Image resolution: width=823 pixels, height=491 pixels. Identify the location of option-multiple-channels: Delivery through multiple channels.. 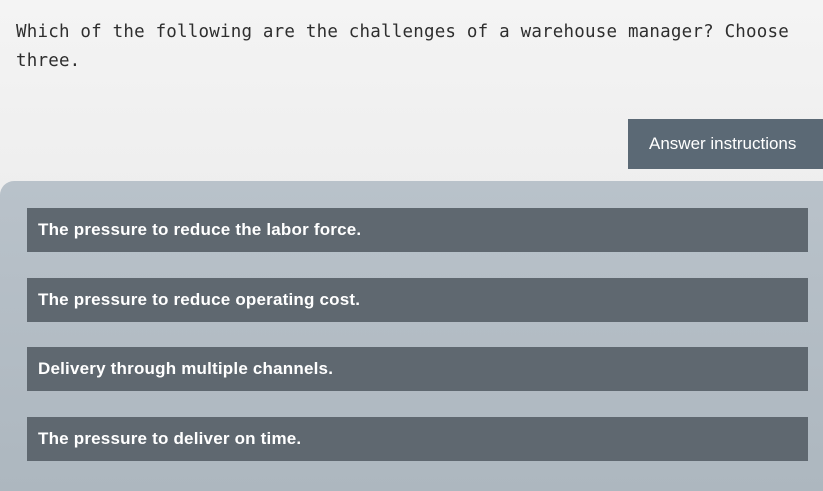
(417, 369).